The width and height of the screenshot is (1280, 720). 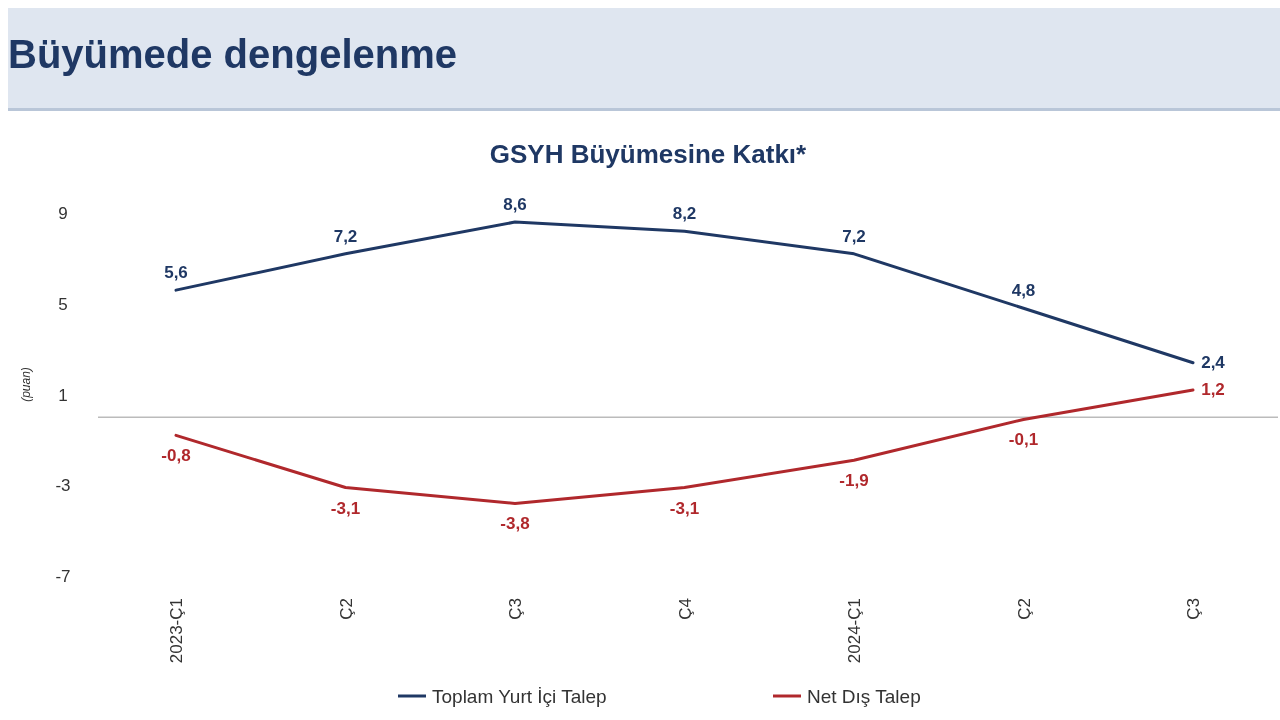 What do you see at coordinates (63, 304) in the screenshot?
I see `y-tick-label: 5` at bounding box center [63, 304].